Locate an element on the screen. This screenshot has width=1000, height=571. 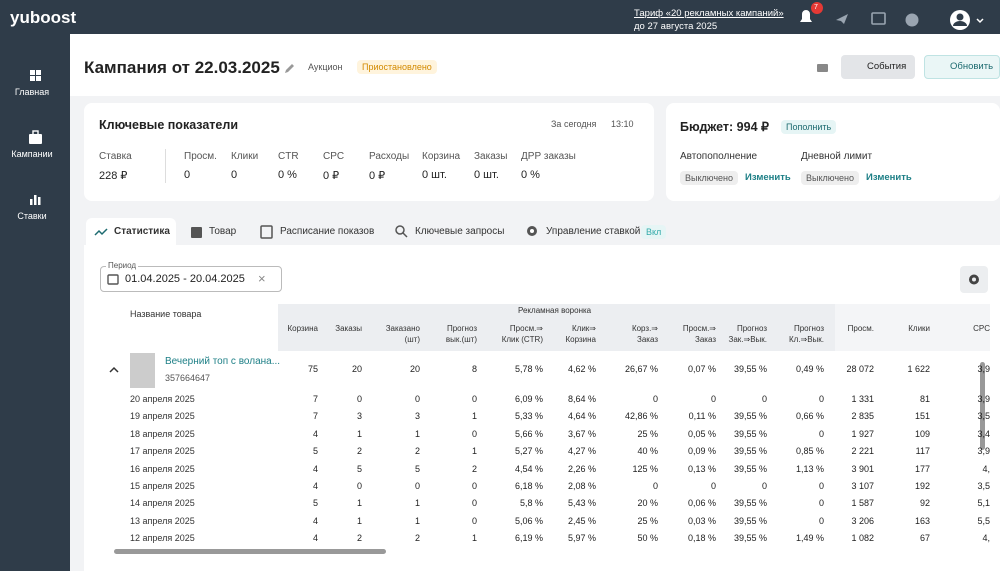
product-cell: 26,67 % is located at coordinates (641, 369).